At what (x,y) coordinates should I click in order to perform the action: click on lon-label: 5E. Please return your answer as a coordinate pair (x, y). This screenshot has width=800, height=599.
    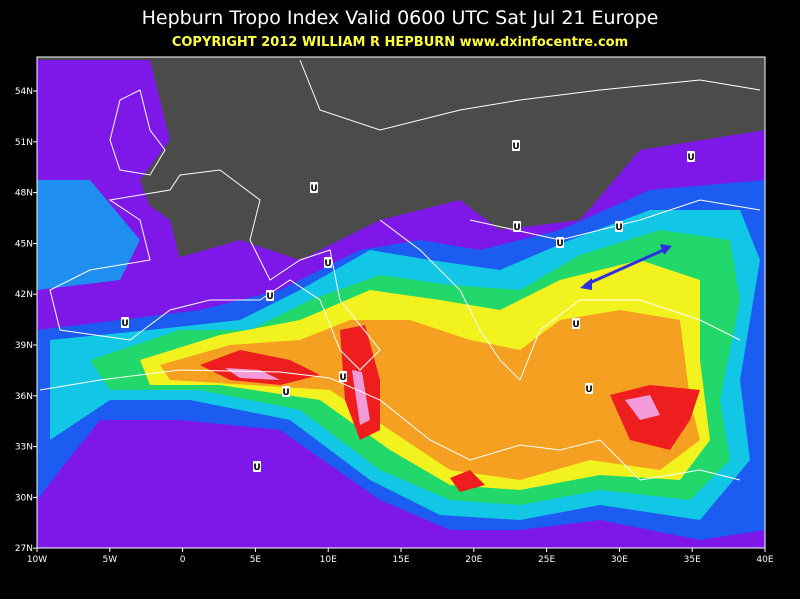
    Looking at the image, I should click on (256, 560).